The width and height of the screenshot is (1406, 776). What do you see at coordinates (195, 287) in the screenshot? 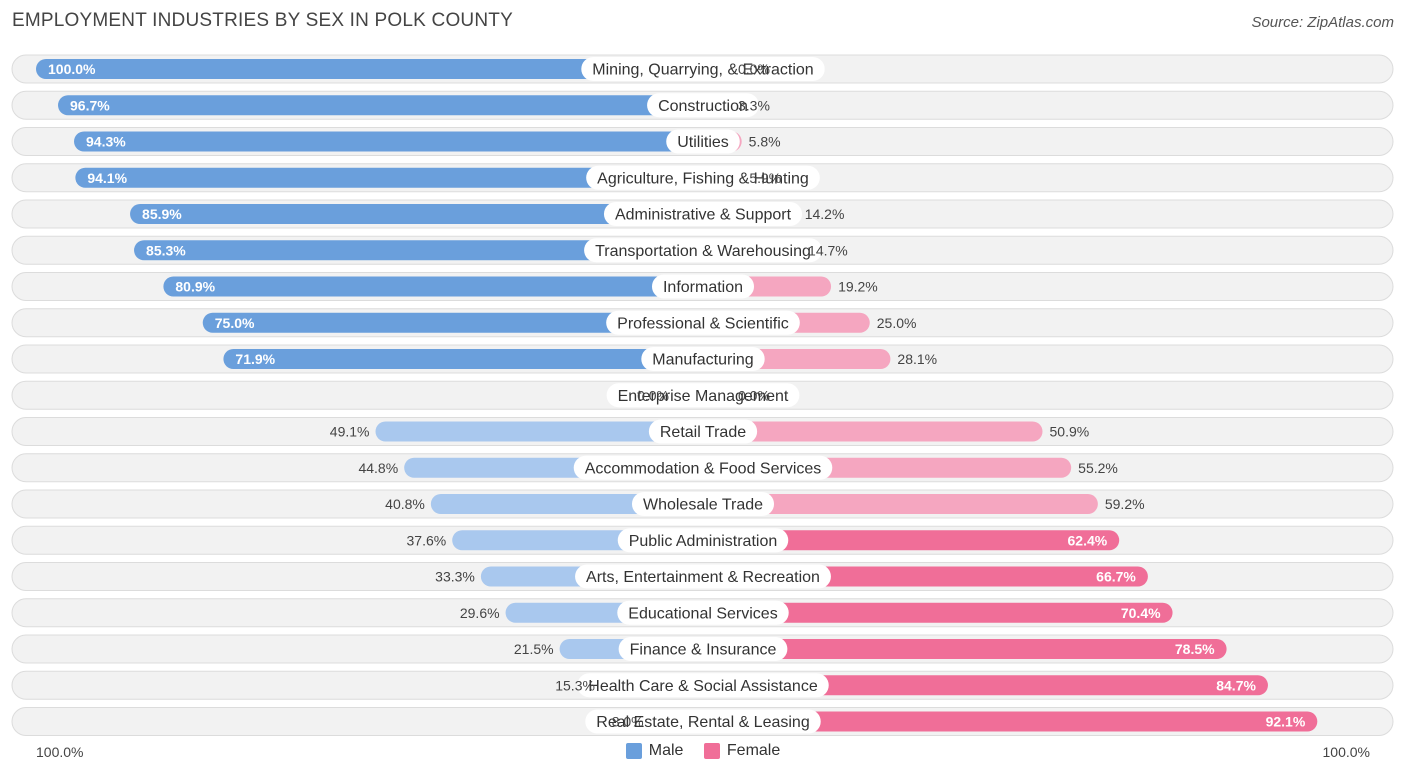
I see `value-label-male: 80.9%` at bounding box center [195, 287].